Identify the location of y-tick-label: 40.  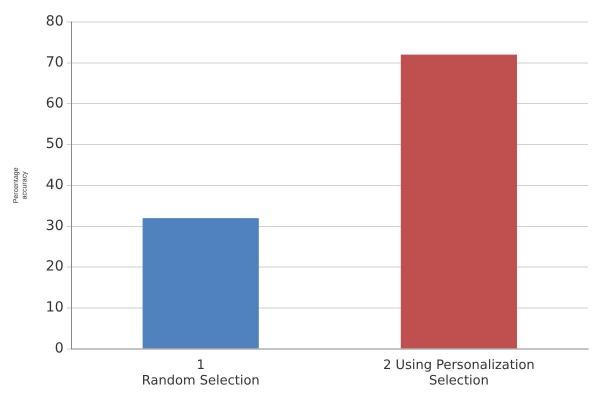
(55, 185).